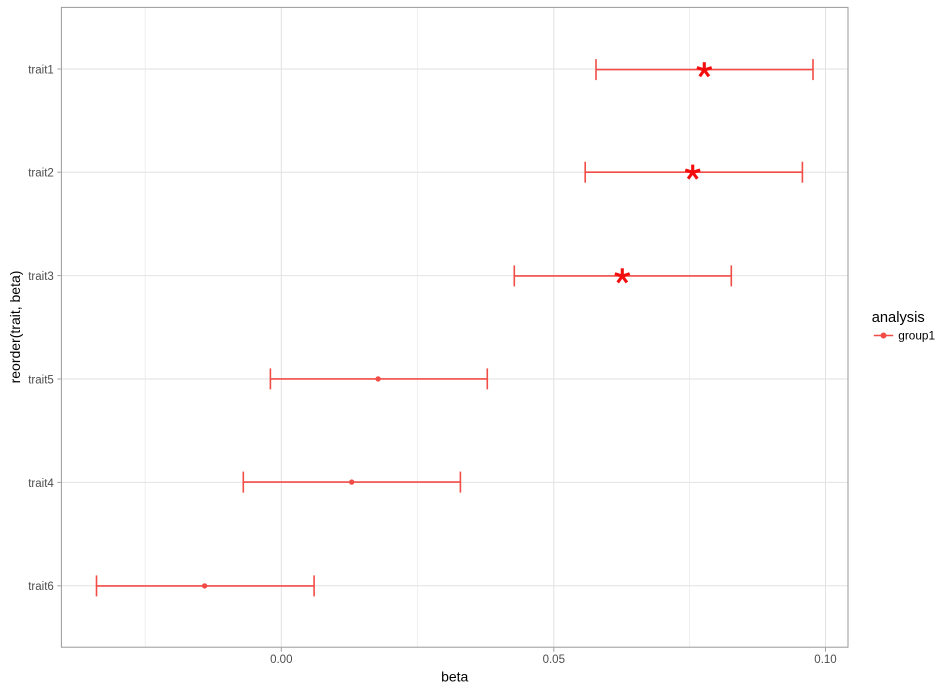 The width and height of the screenshot is (949, 688). Describe the element at coordinates (554, 660) in the screenshot. I see `svg-text: 0.05` at that location.